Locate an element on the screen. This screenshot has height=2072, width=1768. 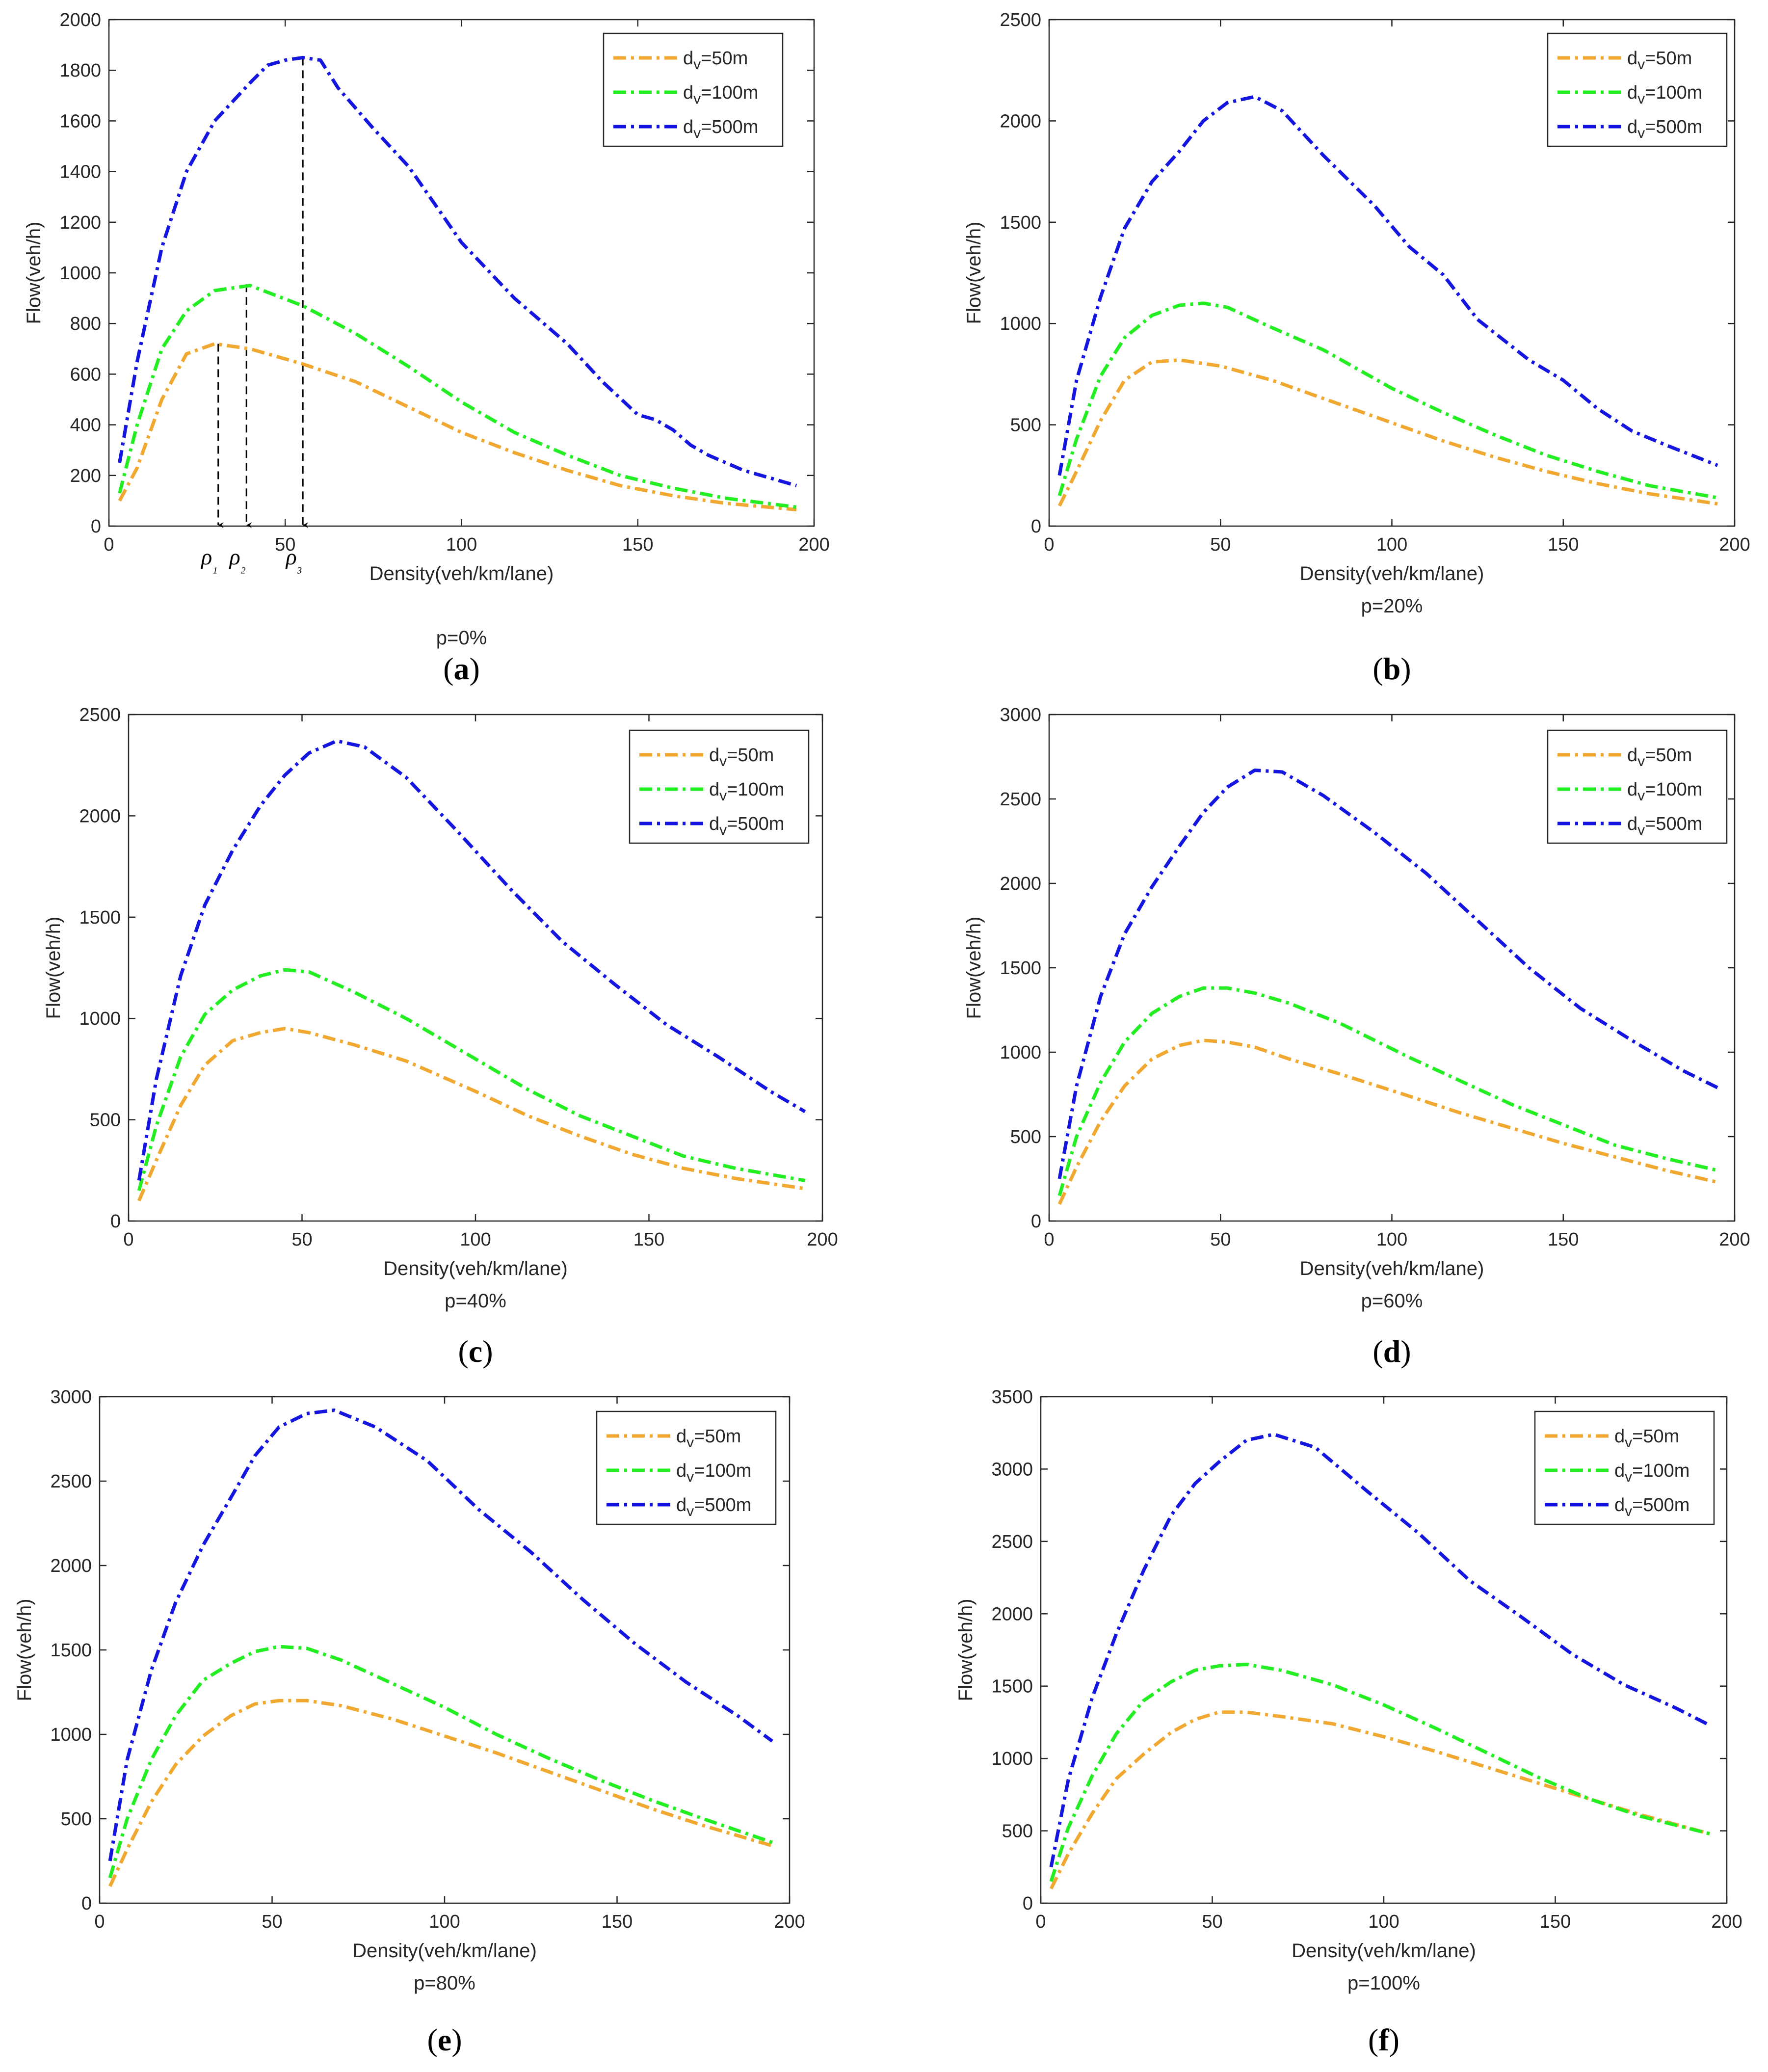
y-tick-label: 3000 is located at coordinates (1020, 715).